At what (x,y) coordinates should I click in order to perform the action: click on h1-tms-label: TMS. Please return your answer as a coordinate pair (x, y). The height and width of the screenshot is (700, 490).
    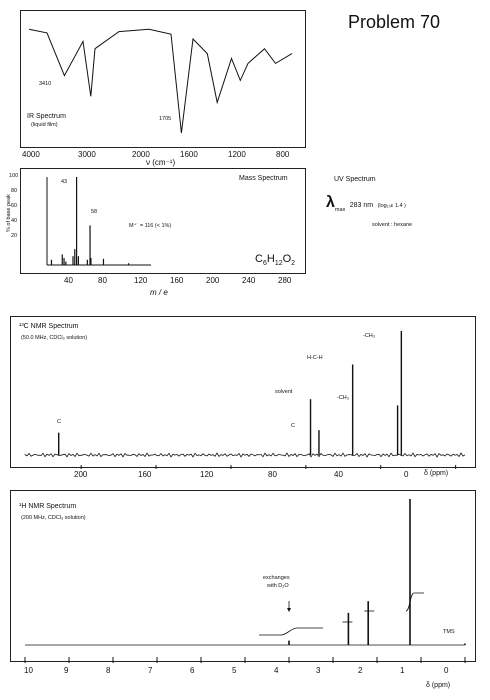
    Looking at the image, I should click on (449, 632).